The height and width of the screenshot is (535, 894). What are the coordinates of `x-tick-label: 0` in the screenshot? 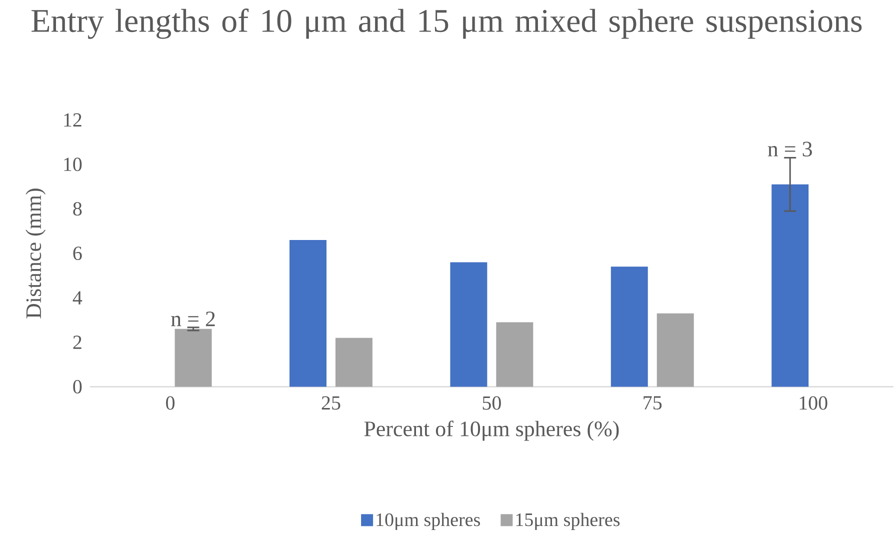 It's located at (170, 403).